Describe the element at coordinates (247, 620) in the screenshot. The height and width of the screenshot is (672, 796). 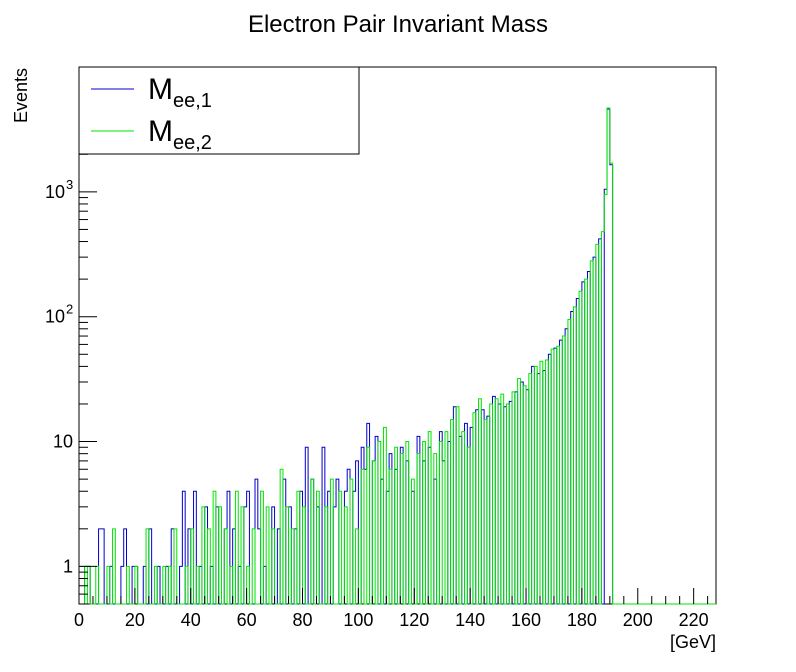
I see `x-tick-label: 60` at that location.